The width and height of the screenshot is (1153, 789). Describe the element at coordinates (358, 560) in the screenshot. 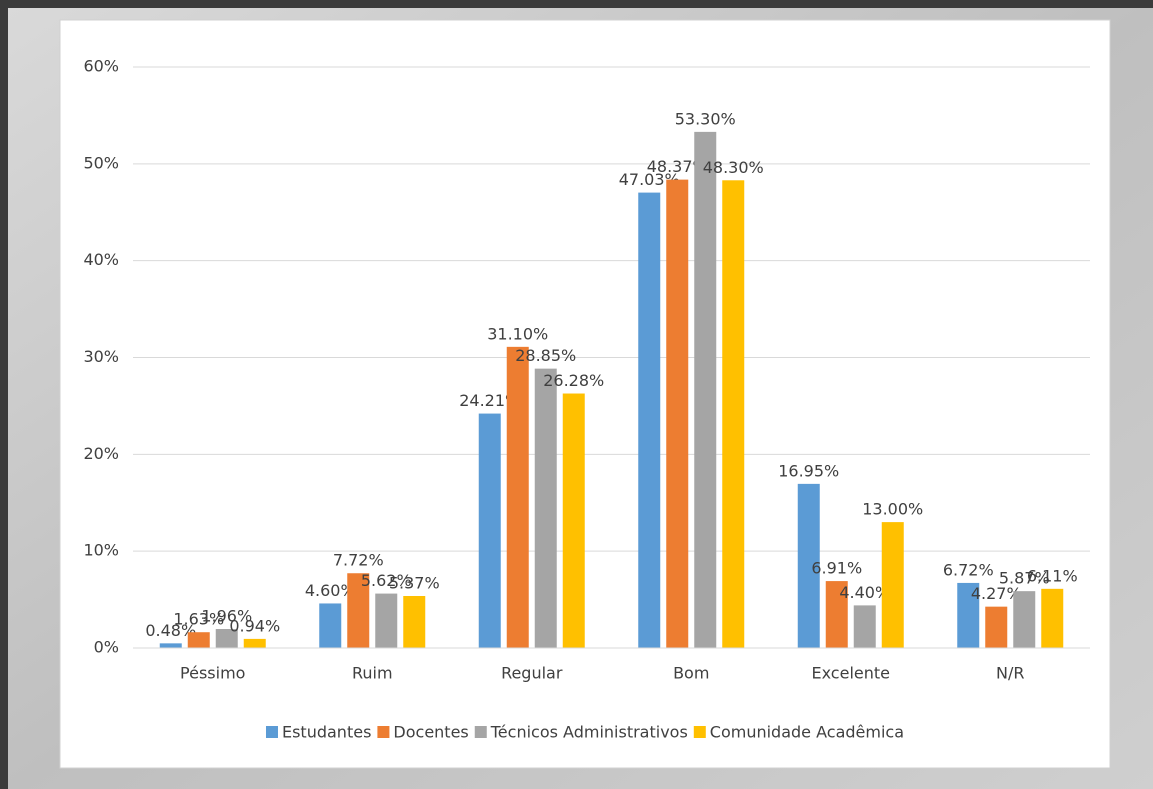

I see `data-label: 7.72%` at that location.